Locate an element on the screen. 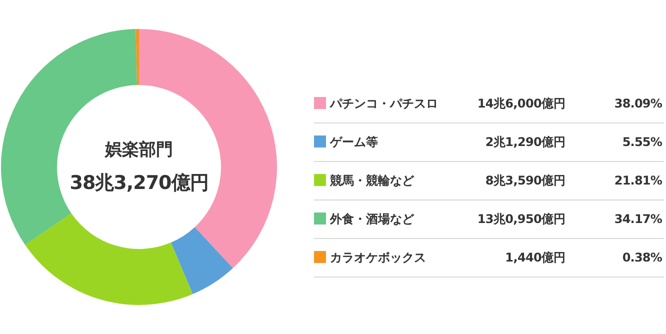 This screenshot has height=334, width=666. data-label: 21.81% is located at coordinates (638, 181).